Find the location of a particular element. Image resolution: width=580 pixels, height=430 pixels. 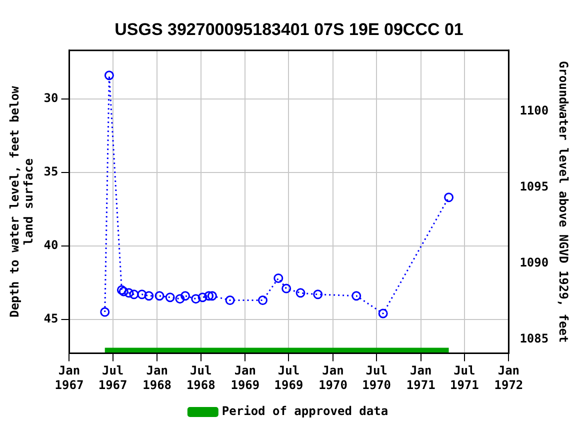

x-tick-label: Jul 1968 is located at coordinates (201, 378).